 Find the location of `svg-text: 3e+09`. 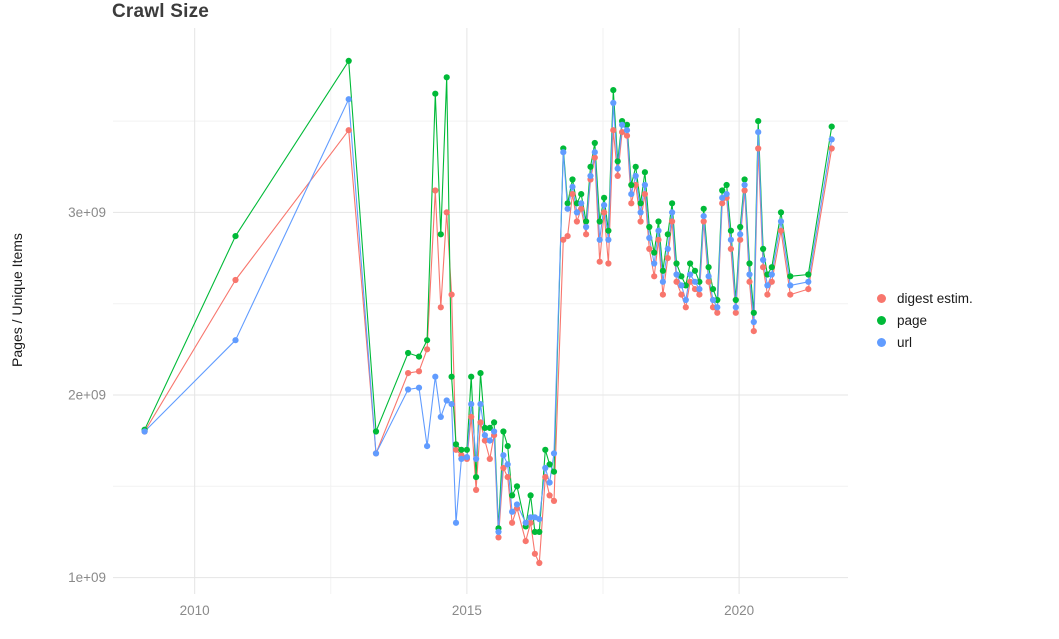

svg-text: 3e+09 is located at coordinates (87, 212).